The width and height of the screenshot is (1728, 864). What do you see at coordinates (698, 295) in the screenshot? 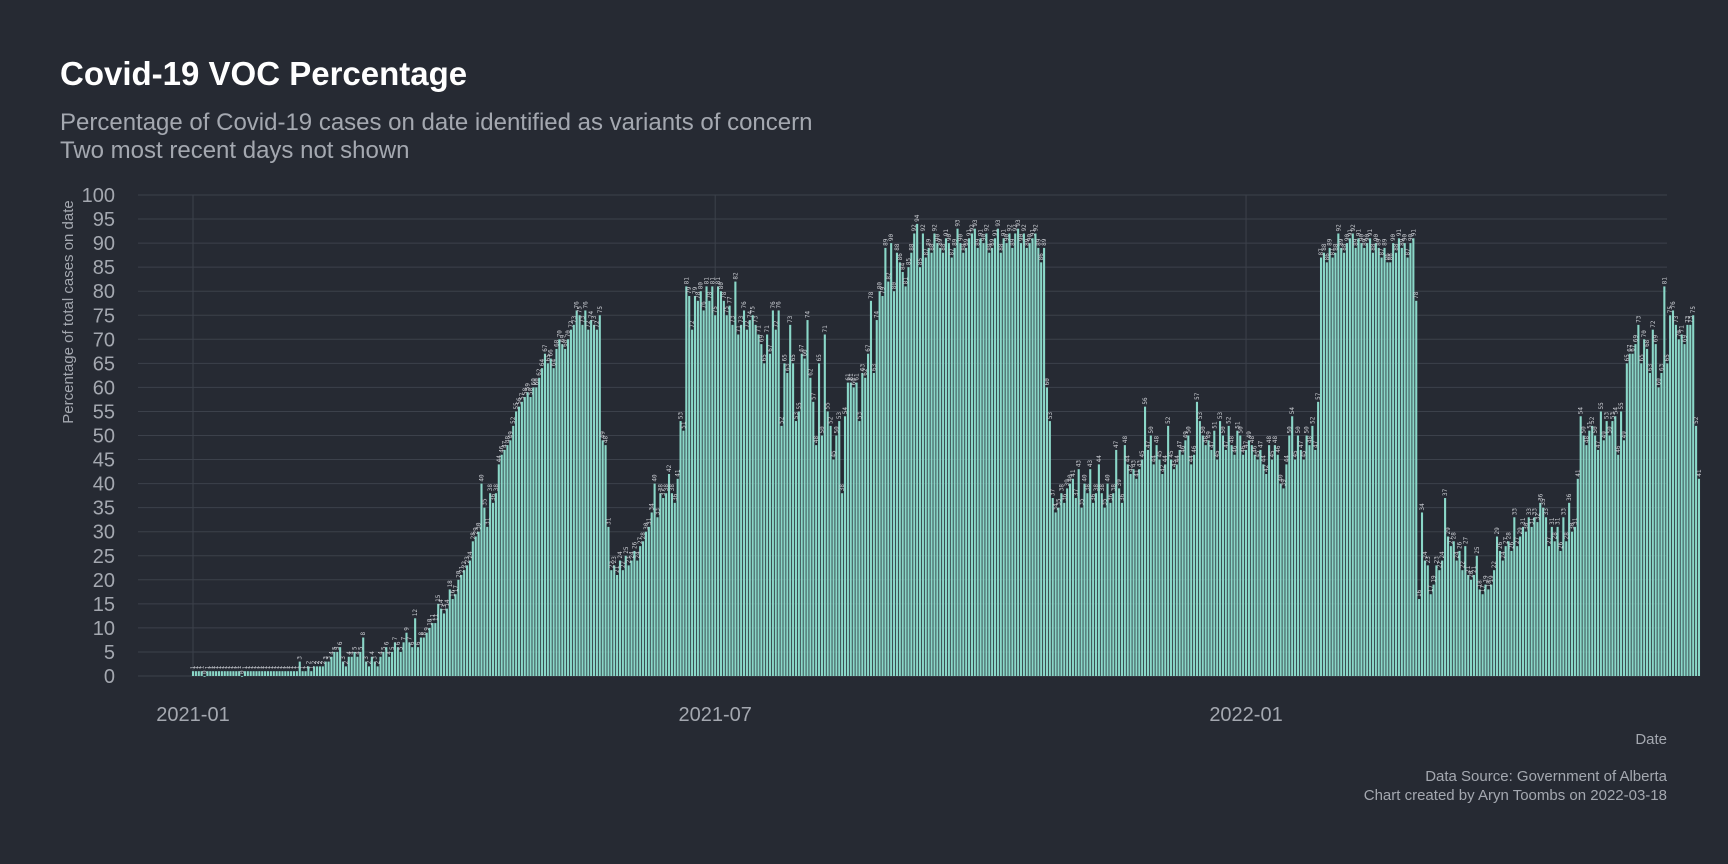
I see `data-label: 78` at bounding box center [698, 295].